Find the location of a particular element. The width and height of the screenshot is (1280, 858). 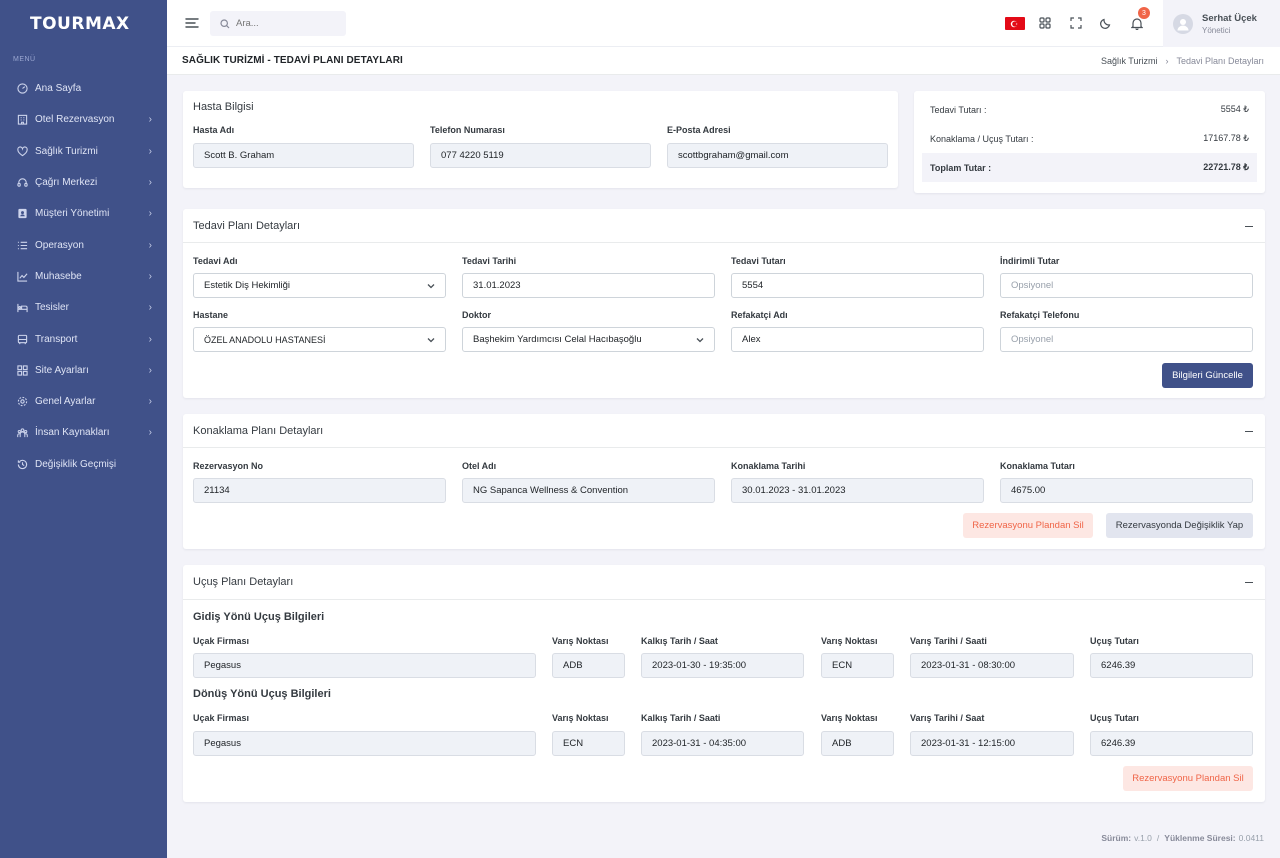

breadcrumb-item: Sağlık Turizmi is located at coordinates (1129, 60).